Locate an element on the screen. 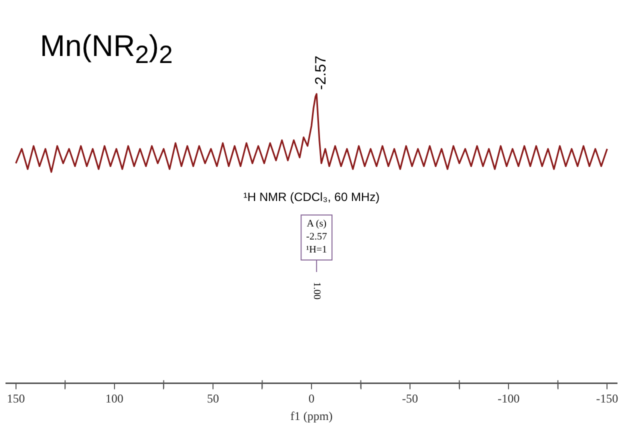 The width and height of the screenshot is (623, 428). annotation: A (s) -2.57 ¹H=1 is located at coordinates (316, 237).